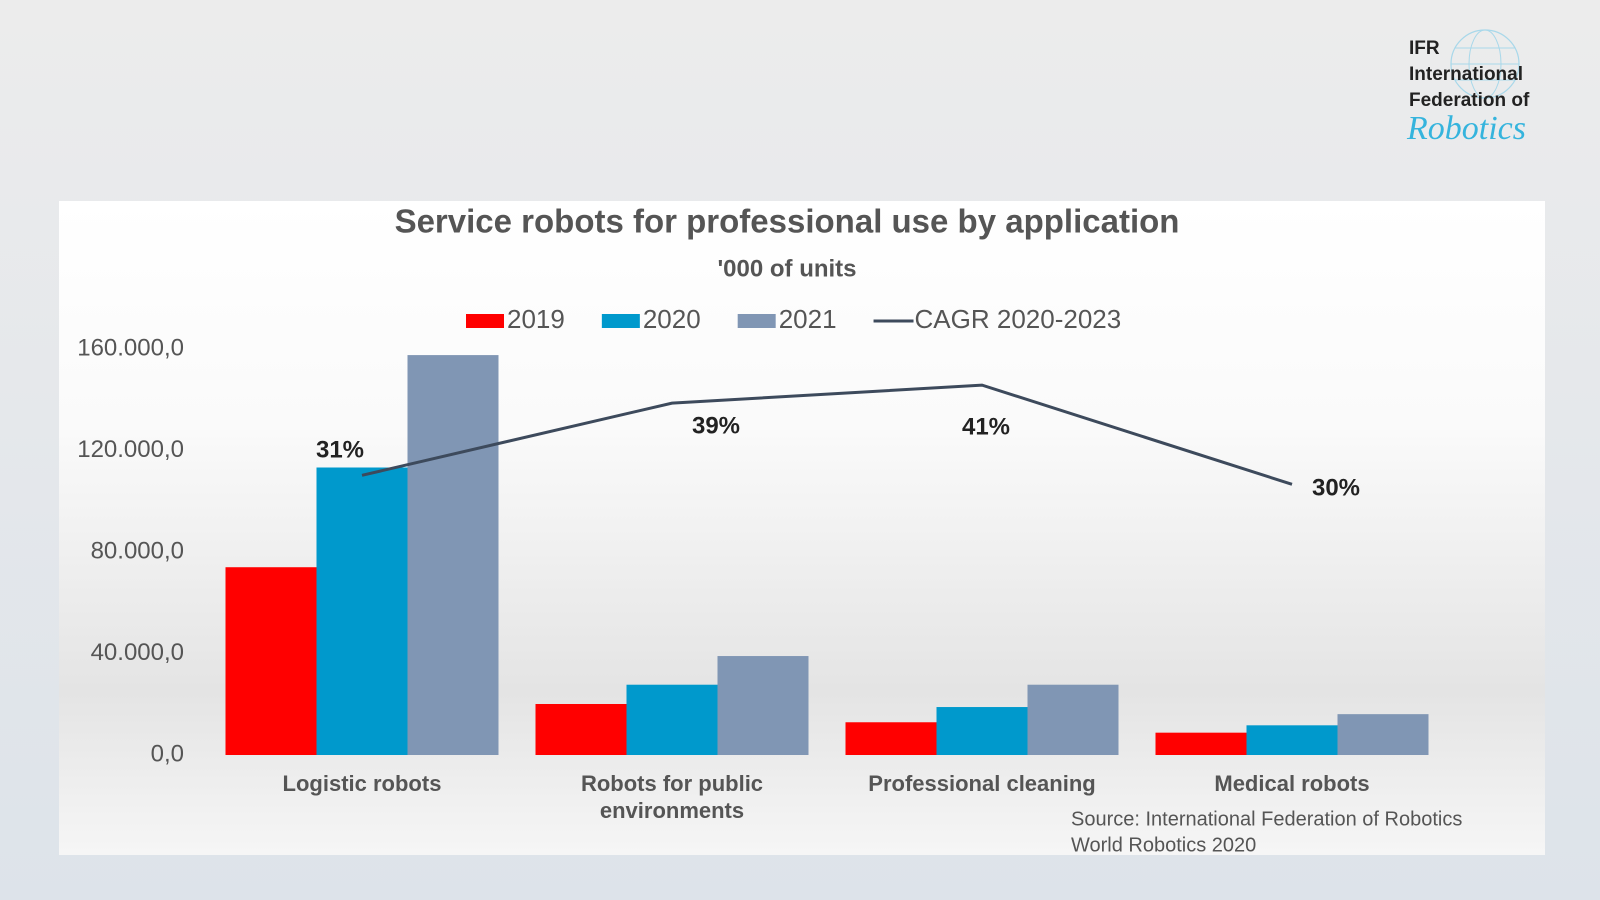  What do you see at coordinates (1018, 319) in the screenshot?
I see `legend-label: CAGR 2020-2023` at bounding box center [1018, 319].